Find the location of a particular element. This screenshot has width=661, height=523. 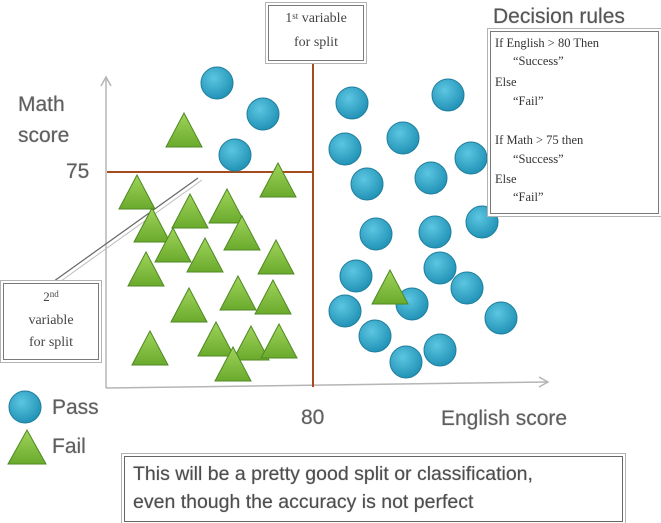

x-axis-arrowhead is located at coordinates (544, 382).